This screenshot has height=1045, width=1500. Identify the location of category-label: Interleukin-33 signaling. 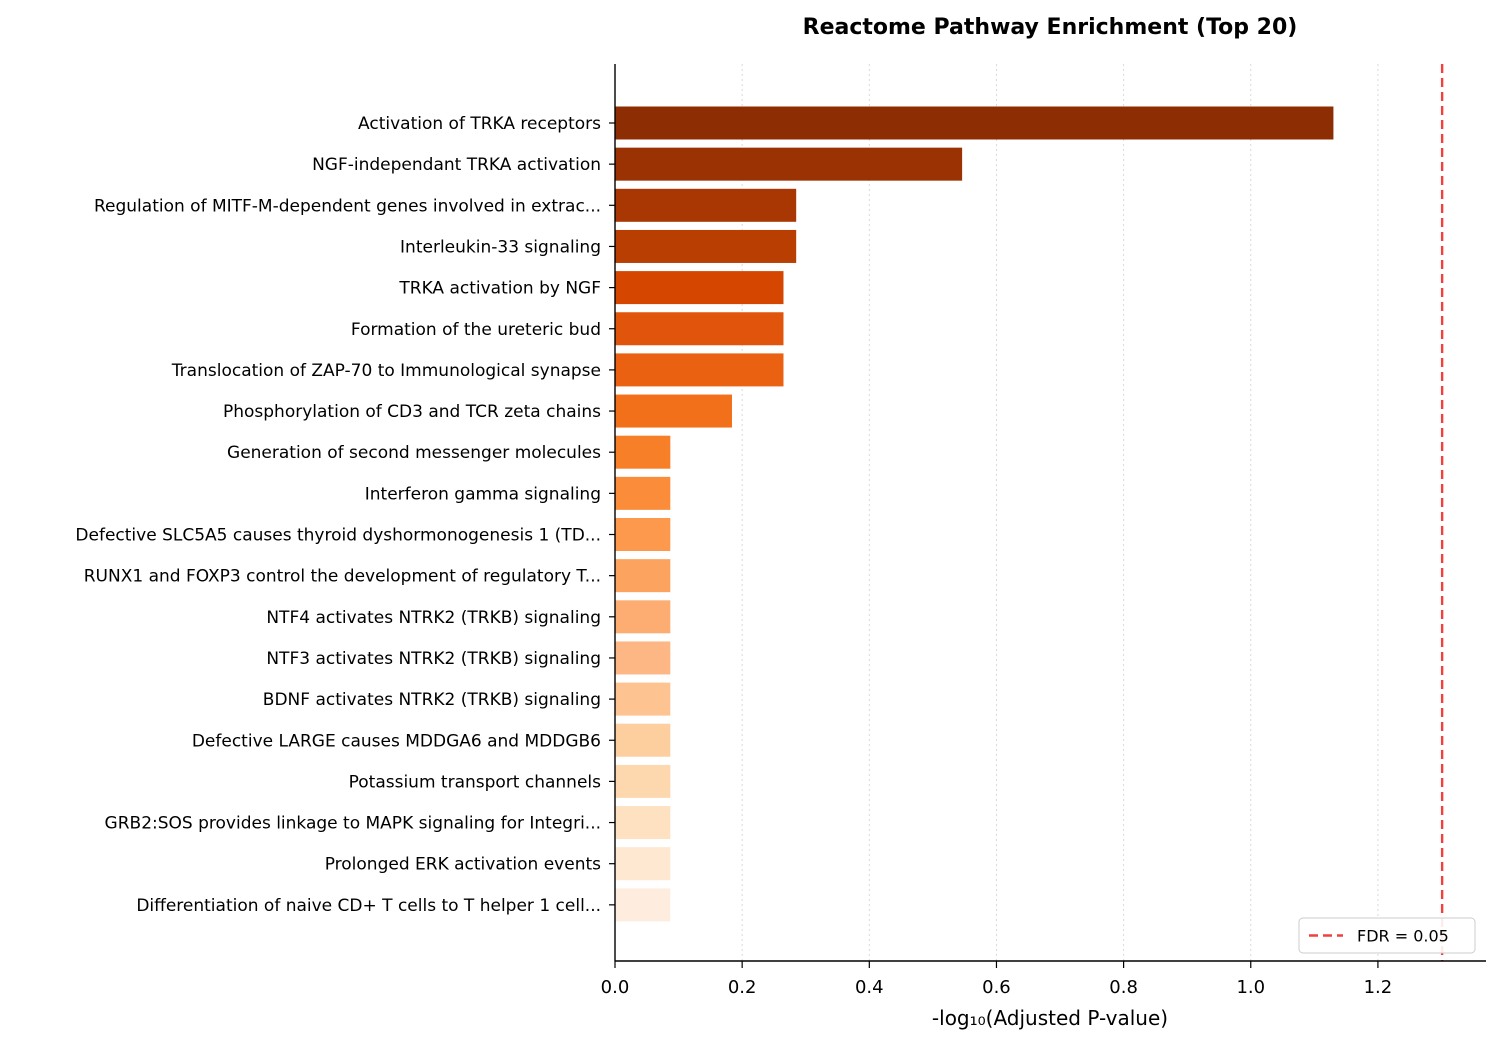
(500, 247).